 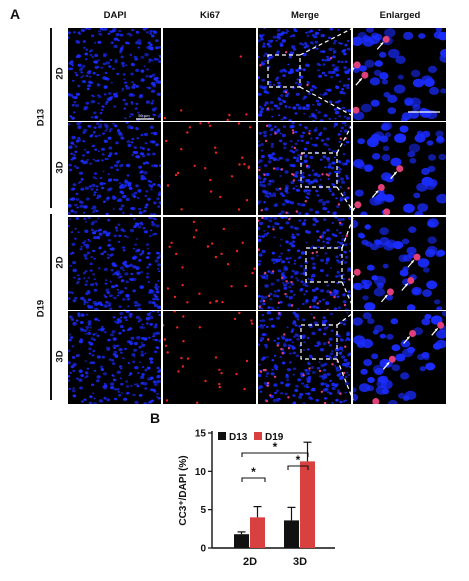 What do you see at coordinates (324, 265) in the screenshot?
I see `zoom-box-d19-2d` at bounding box center [324, 265].